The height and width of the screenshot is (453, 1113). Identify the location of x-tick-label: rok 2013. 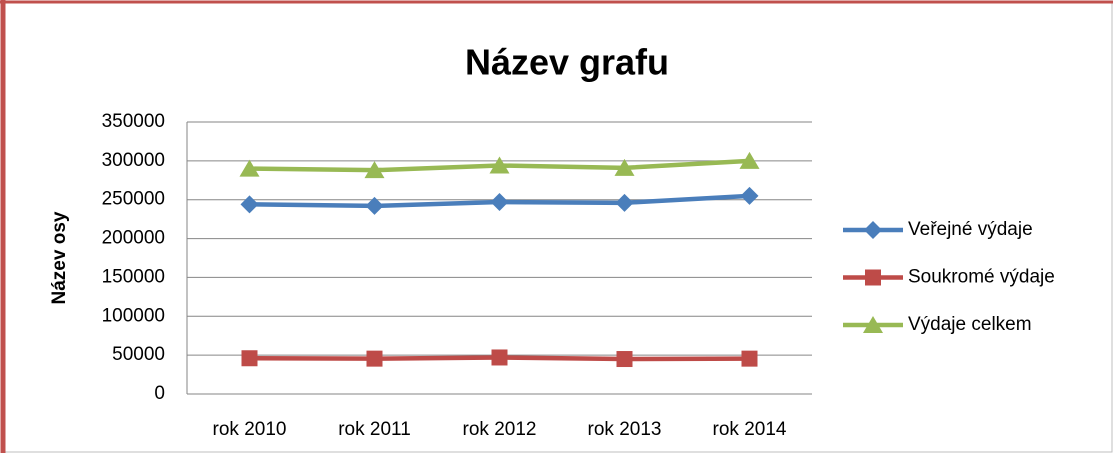
(625, 429).